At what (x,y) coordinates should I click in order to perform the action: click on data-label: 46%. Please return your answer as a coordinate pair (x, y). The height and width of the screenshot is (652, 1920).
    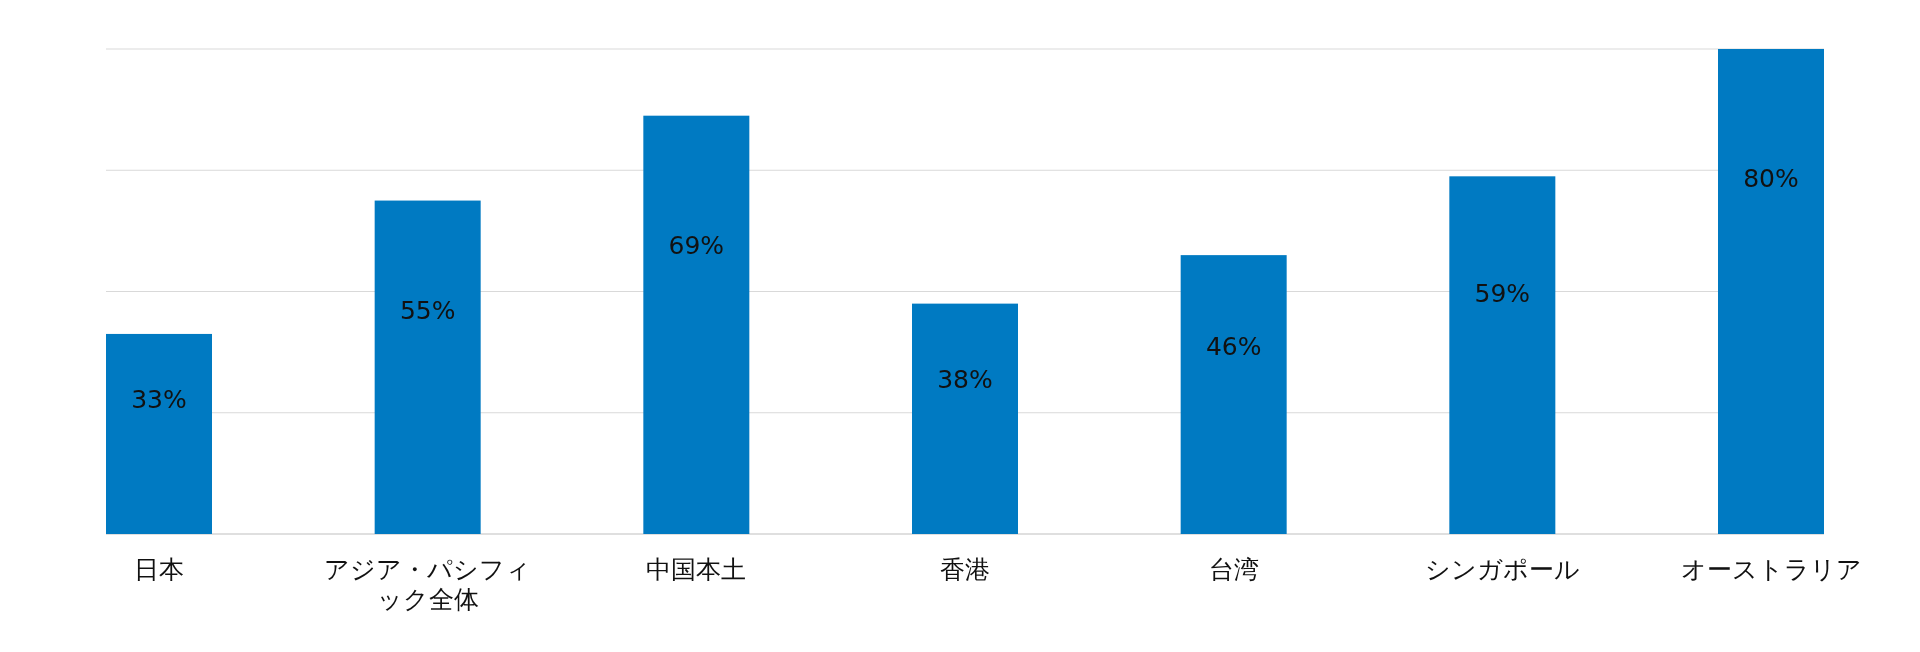
    Looking at the image, I should click on (1233, 347).